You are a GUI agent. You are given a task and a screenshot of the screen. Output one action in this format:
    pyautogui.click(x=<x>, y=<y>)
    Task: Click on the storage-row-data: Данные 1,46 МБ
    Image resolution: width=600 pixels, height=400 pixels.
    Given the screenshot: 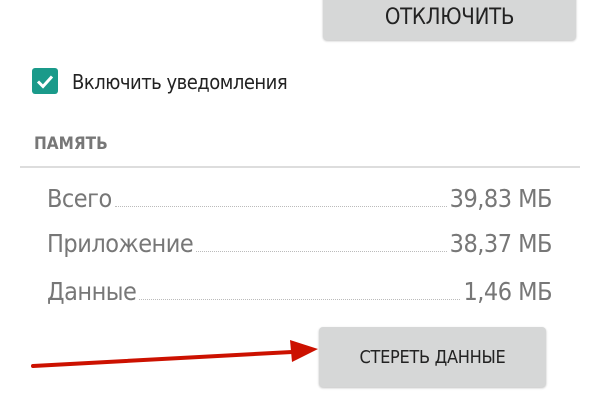 What is the action you would take?
    pyautogui.click(x=299, y=291)
    